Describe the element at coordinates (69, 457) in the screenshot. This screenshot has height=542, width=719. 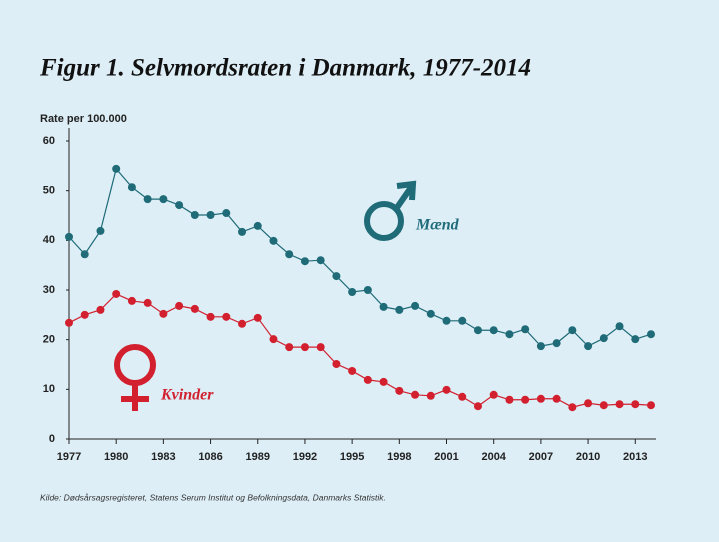
I see `x-tick-label: 1977` at that location.